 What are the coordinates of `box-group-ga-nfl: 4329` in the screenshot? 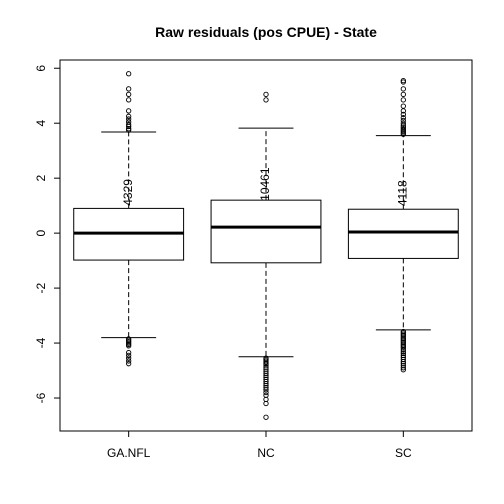 It's located at (129, 219).